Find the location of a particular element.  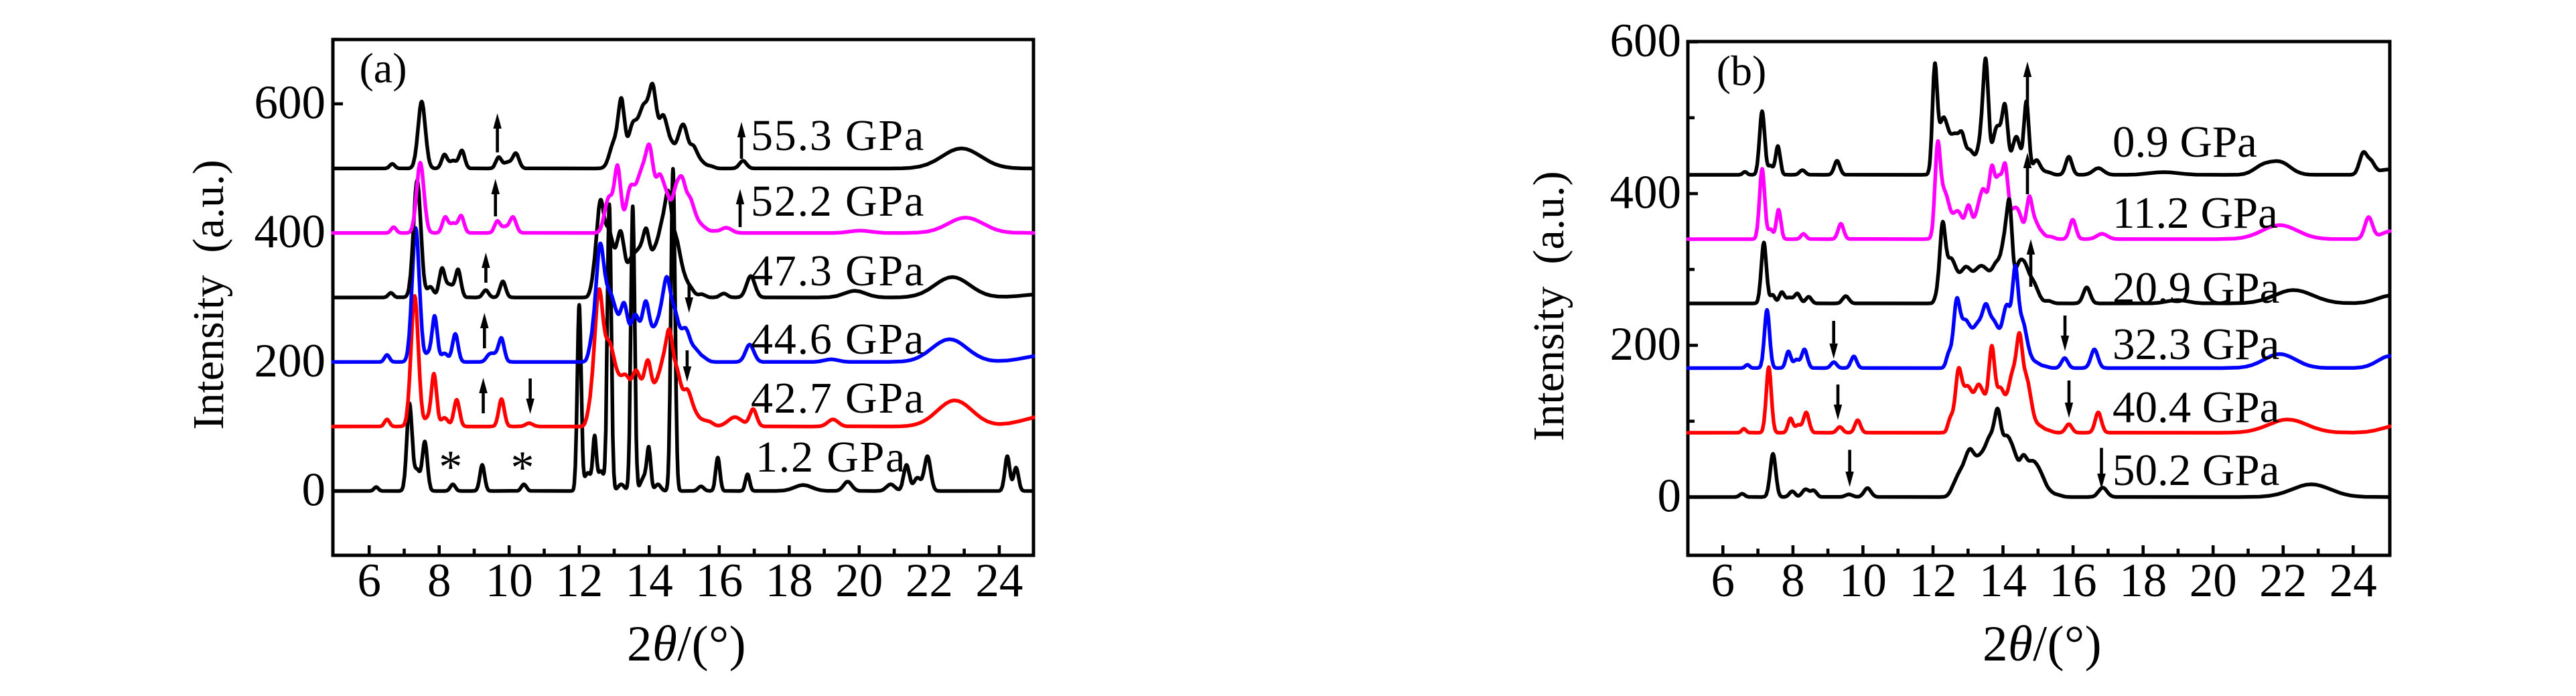

svg-text: 40.4 GPa is located at coordinates (2196, 407).